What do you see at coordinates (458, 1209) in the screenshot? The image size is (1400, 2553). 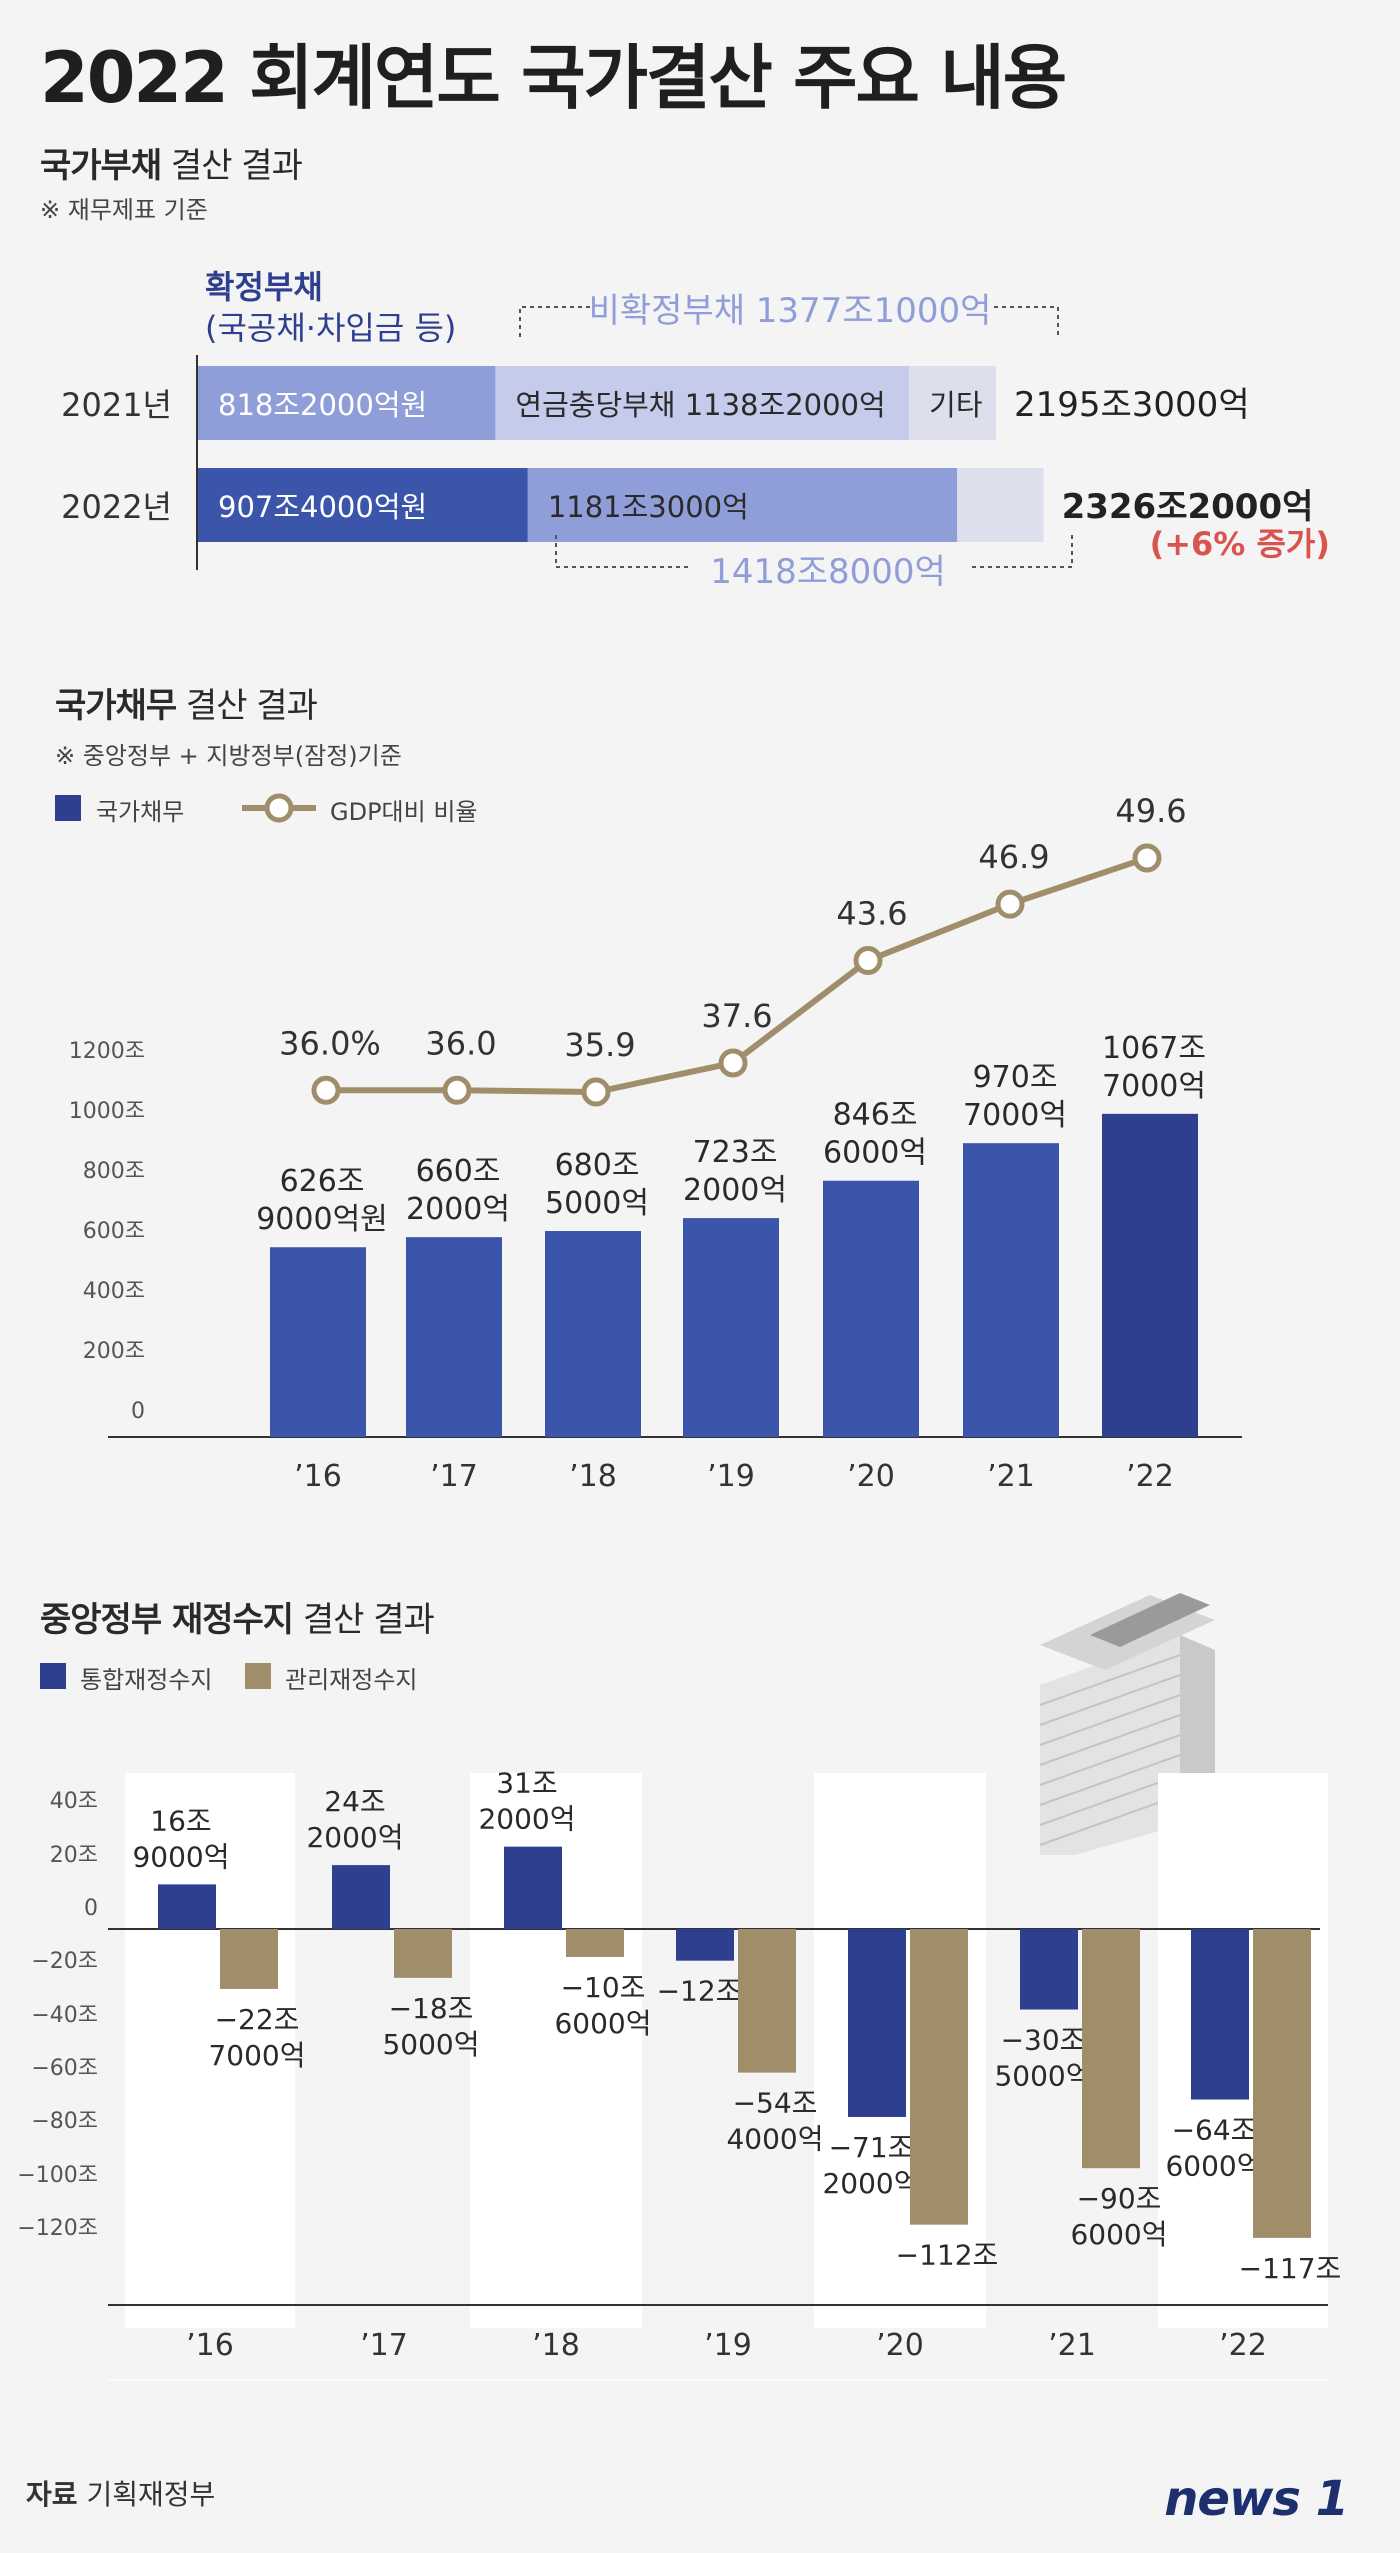 I see `debt-bar-label: 2000억` at bounding box center [458, 1209].